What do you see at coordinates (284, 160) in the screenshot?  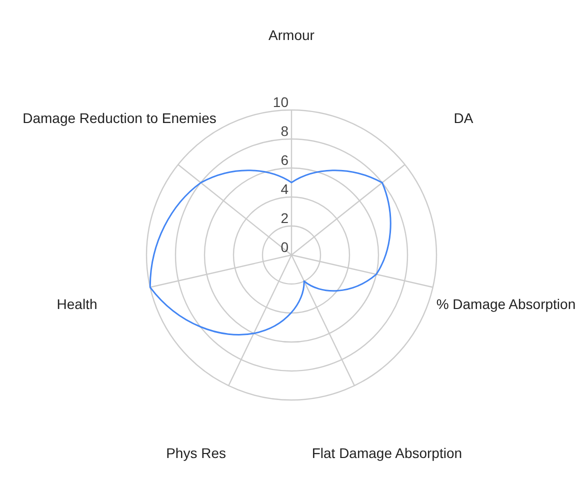 I see `y-tick-label: 6` at bounding box center [284, 160].